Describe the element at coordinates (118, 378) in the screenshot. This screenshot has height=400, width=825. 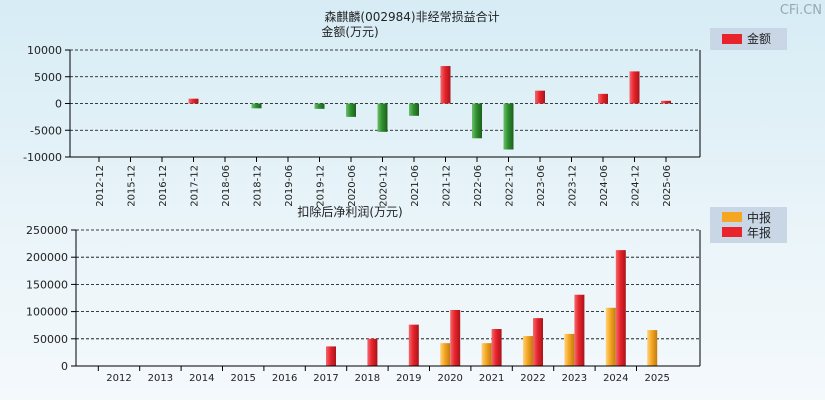
I see `x-tick-label: 2012` at that location.